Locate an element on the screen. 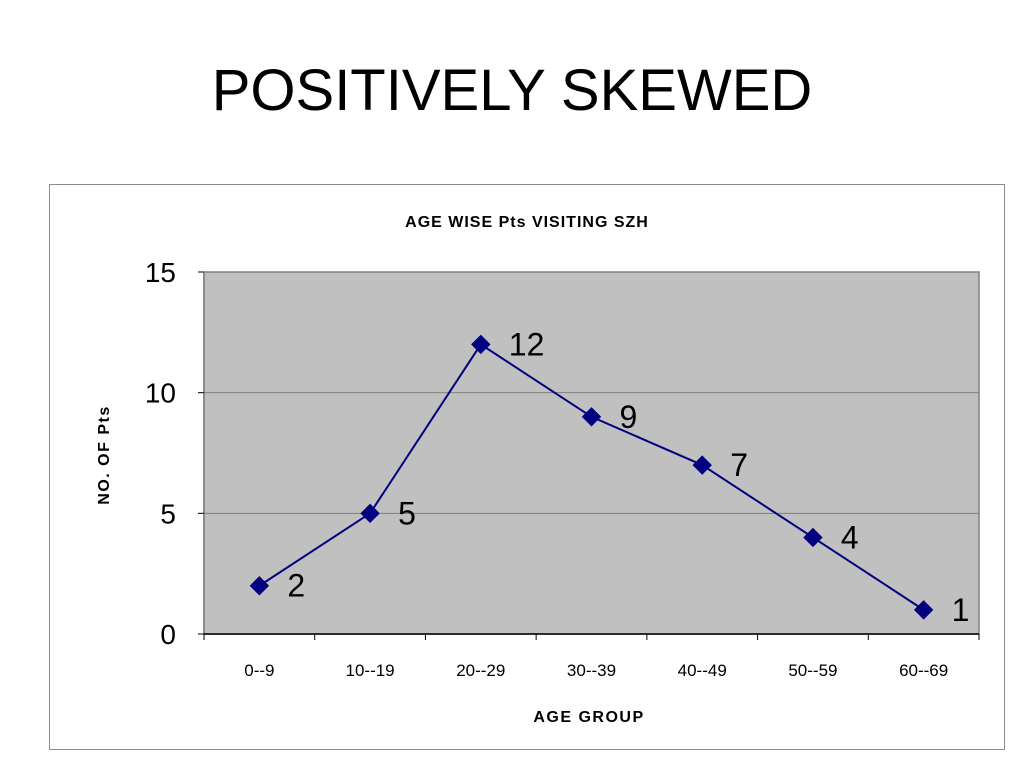  data-label: 9 is located at coordinates (629, 417).